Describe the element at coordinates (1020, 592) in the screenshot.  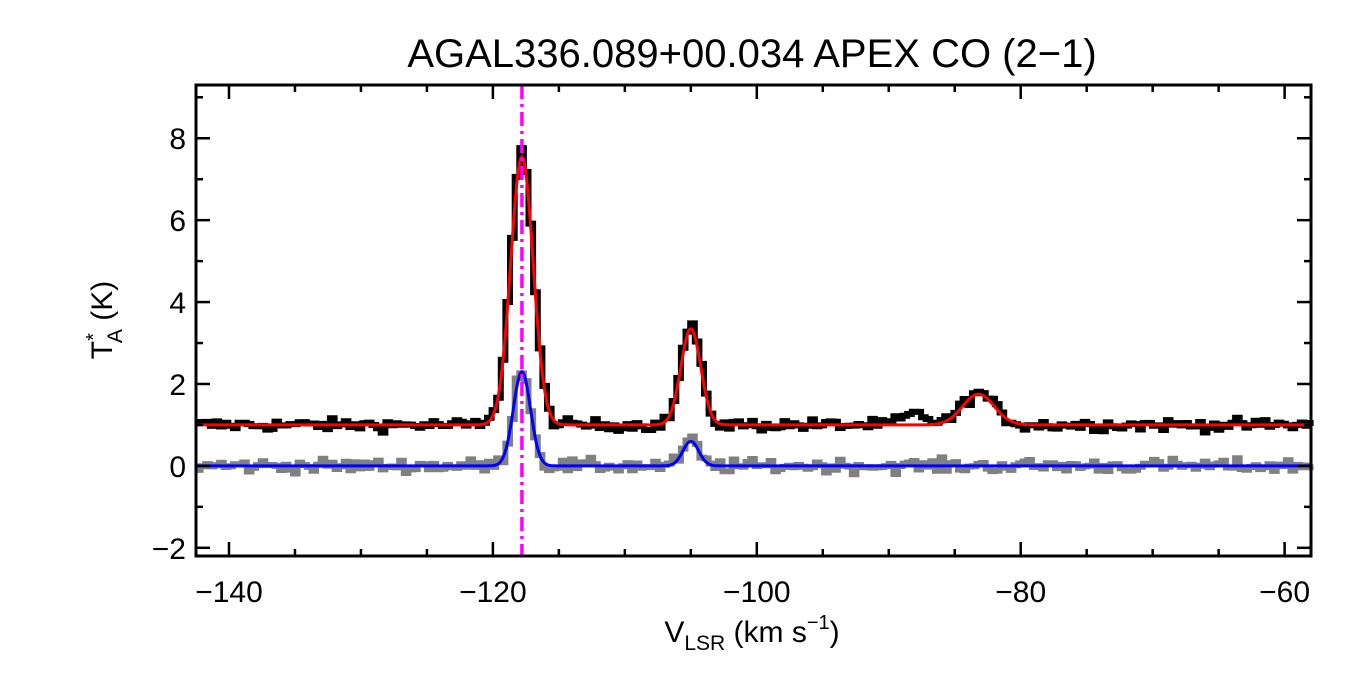
I see `x-tick-label: −80` at that location.